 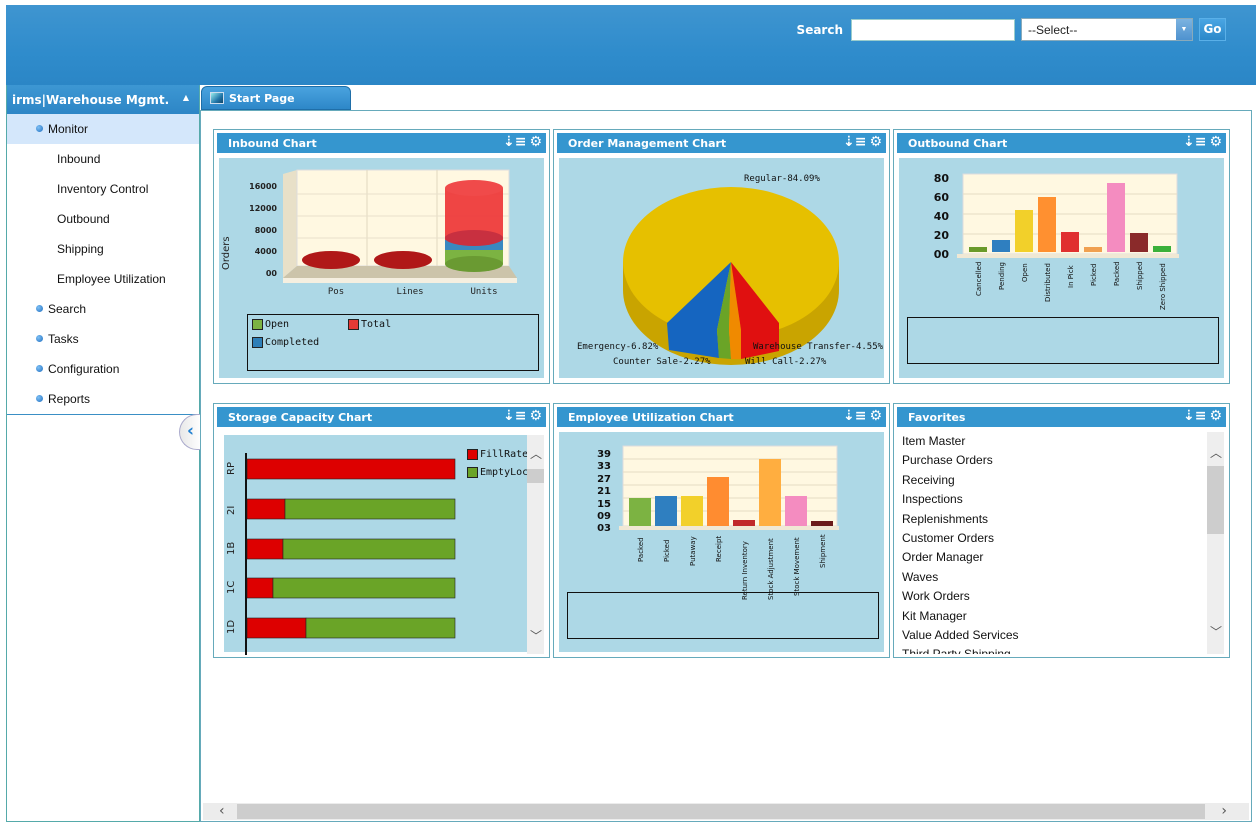 I want to click on employee-utilization-chart-panel: Employee Utilization Chart ⇣≡ ⚙, so click(x=721, y=530).